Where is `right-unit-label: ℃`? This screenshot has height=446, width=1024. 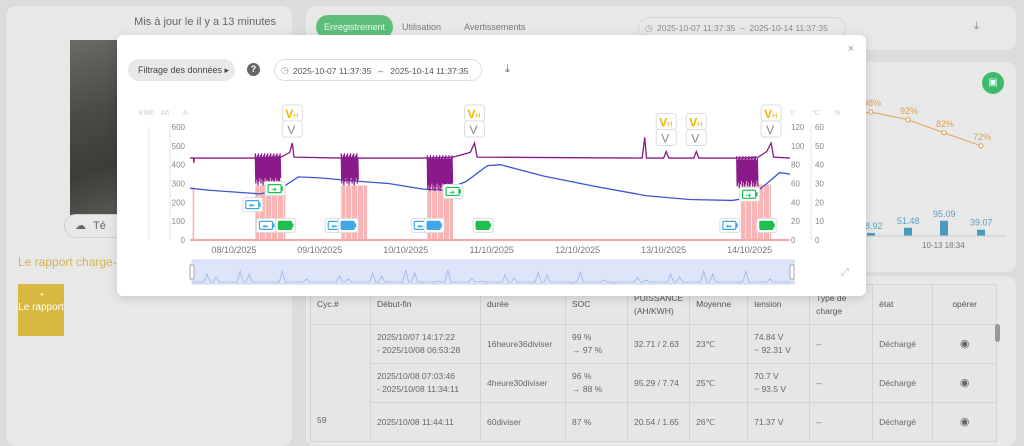 right-unit-label: ℃ is located at coordinates (816, 113).